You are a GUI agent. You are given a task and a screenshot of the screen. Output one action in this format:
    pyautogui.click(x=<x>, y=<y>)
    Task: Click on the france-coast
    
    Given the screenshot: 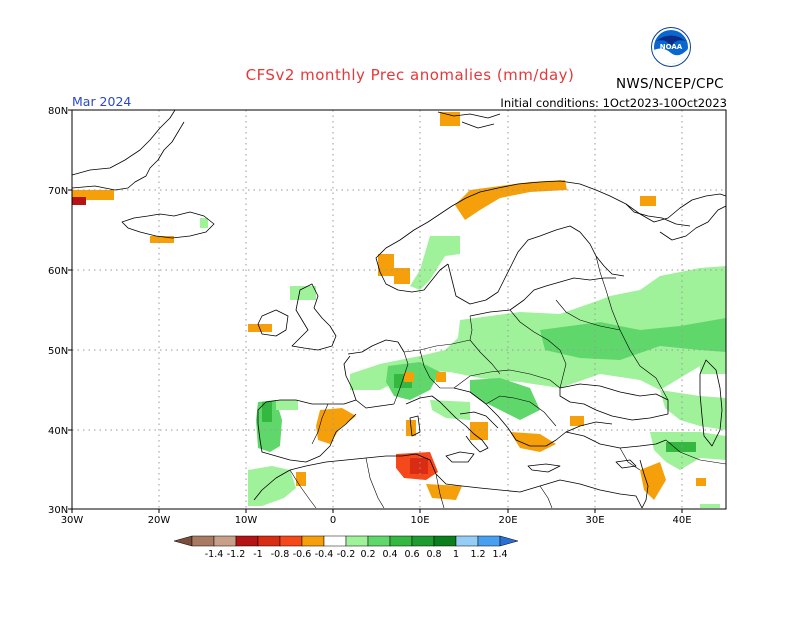 What is the action you would take?
    pyautogui.click(x=374, y=374)
    